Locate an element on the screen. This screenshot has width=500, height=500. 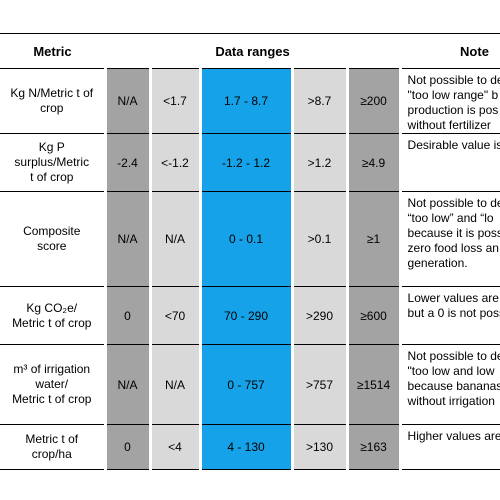
metric-cell: Metric t of crop/ha is located at coordinates (52, 447).